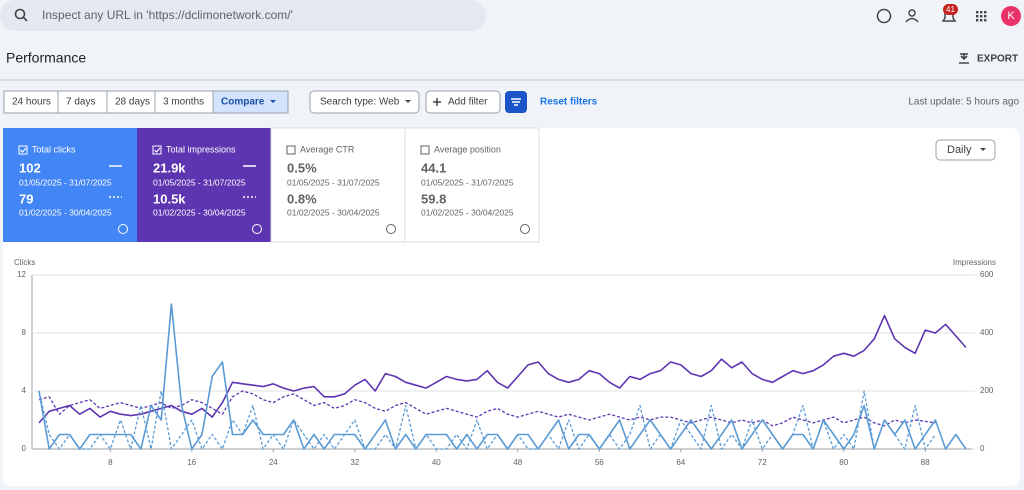 The width and height of the screenshot is (1024, 490). I want to click on metric-previous: 59.8, so click(433, 198).